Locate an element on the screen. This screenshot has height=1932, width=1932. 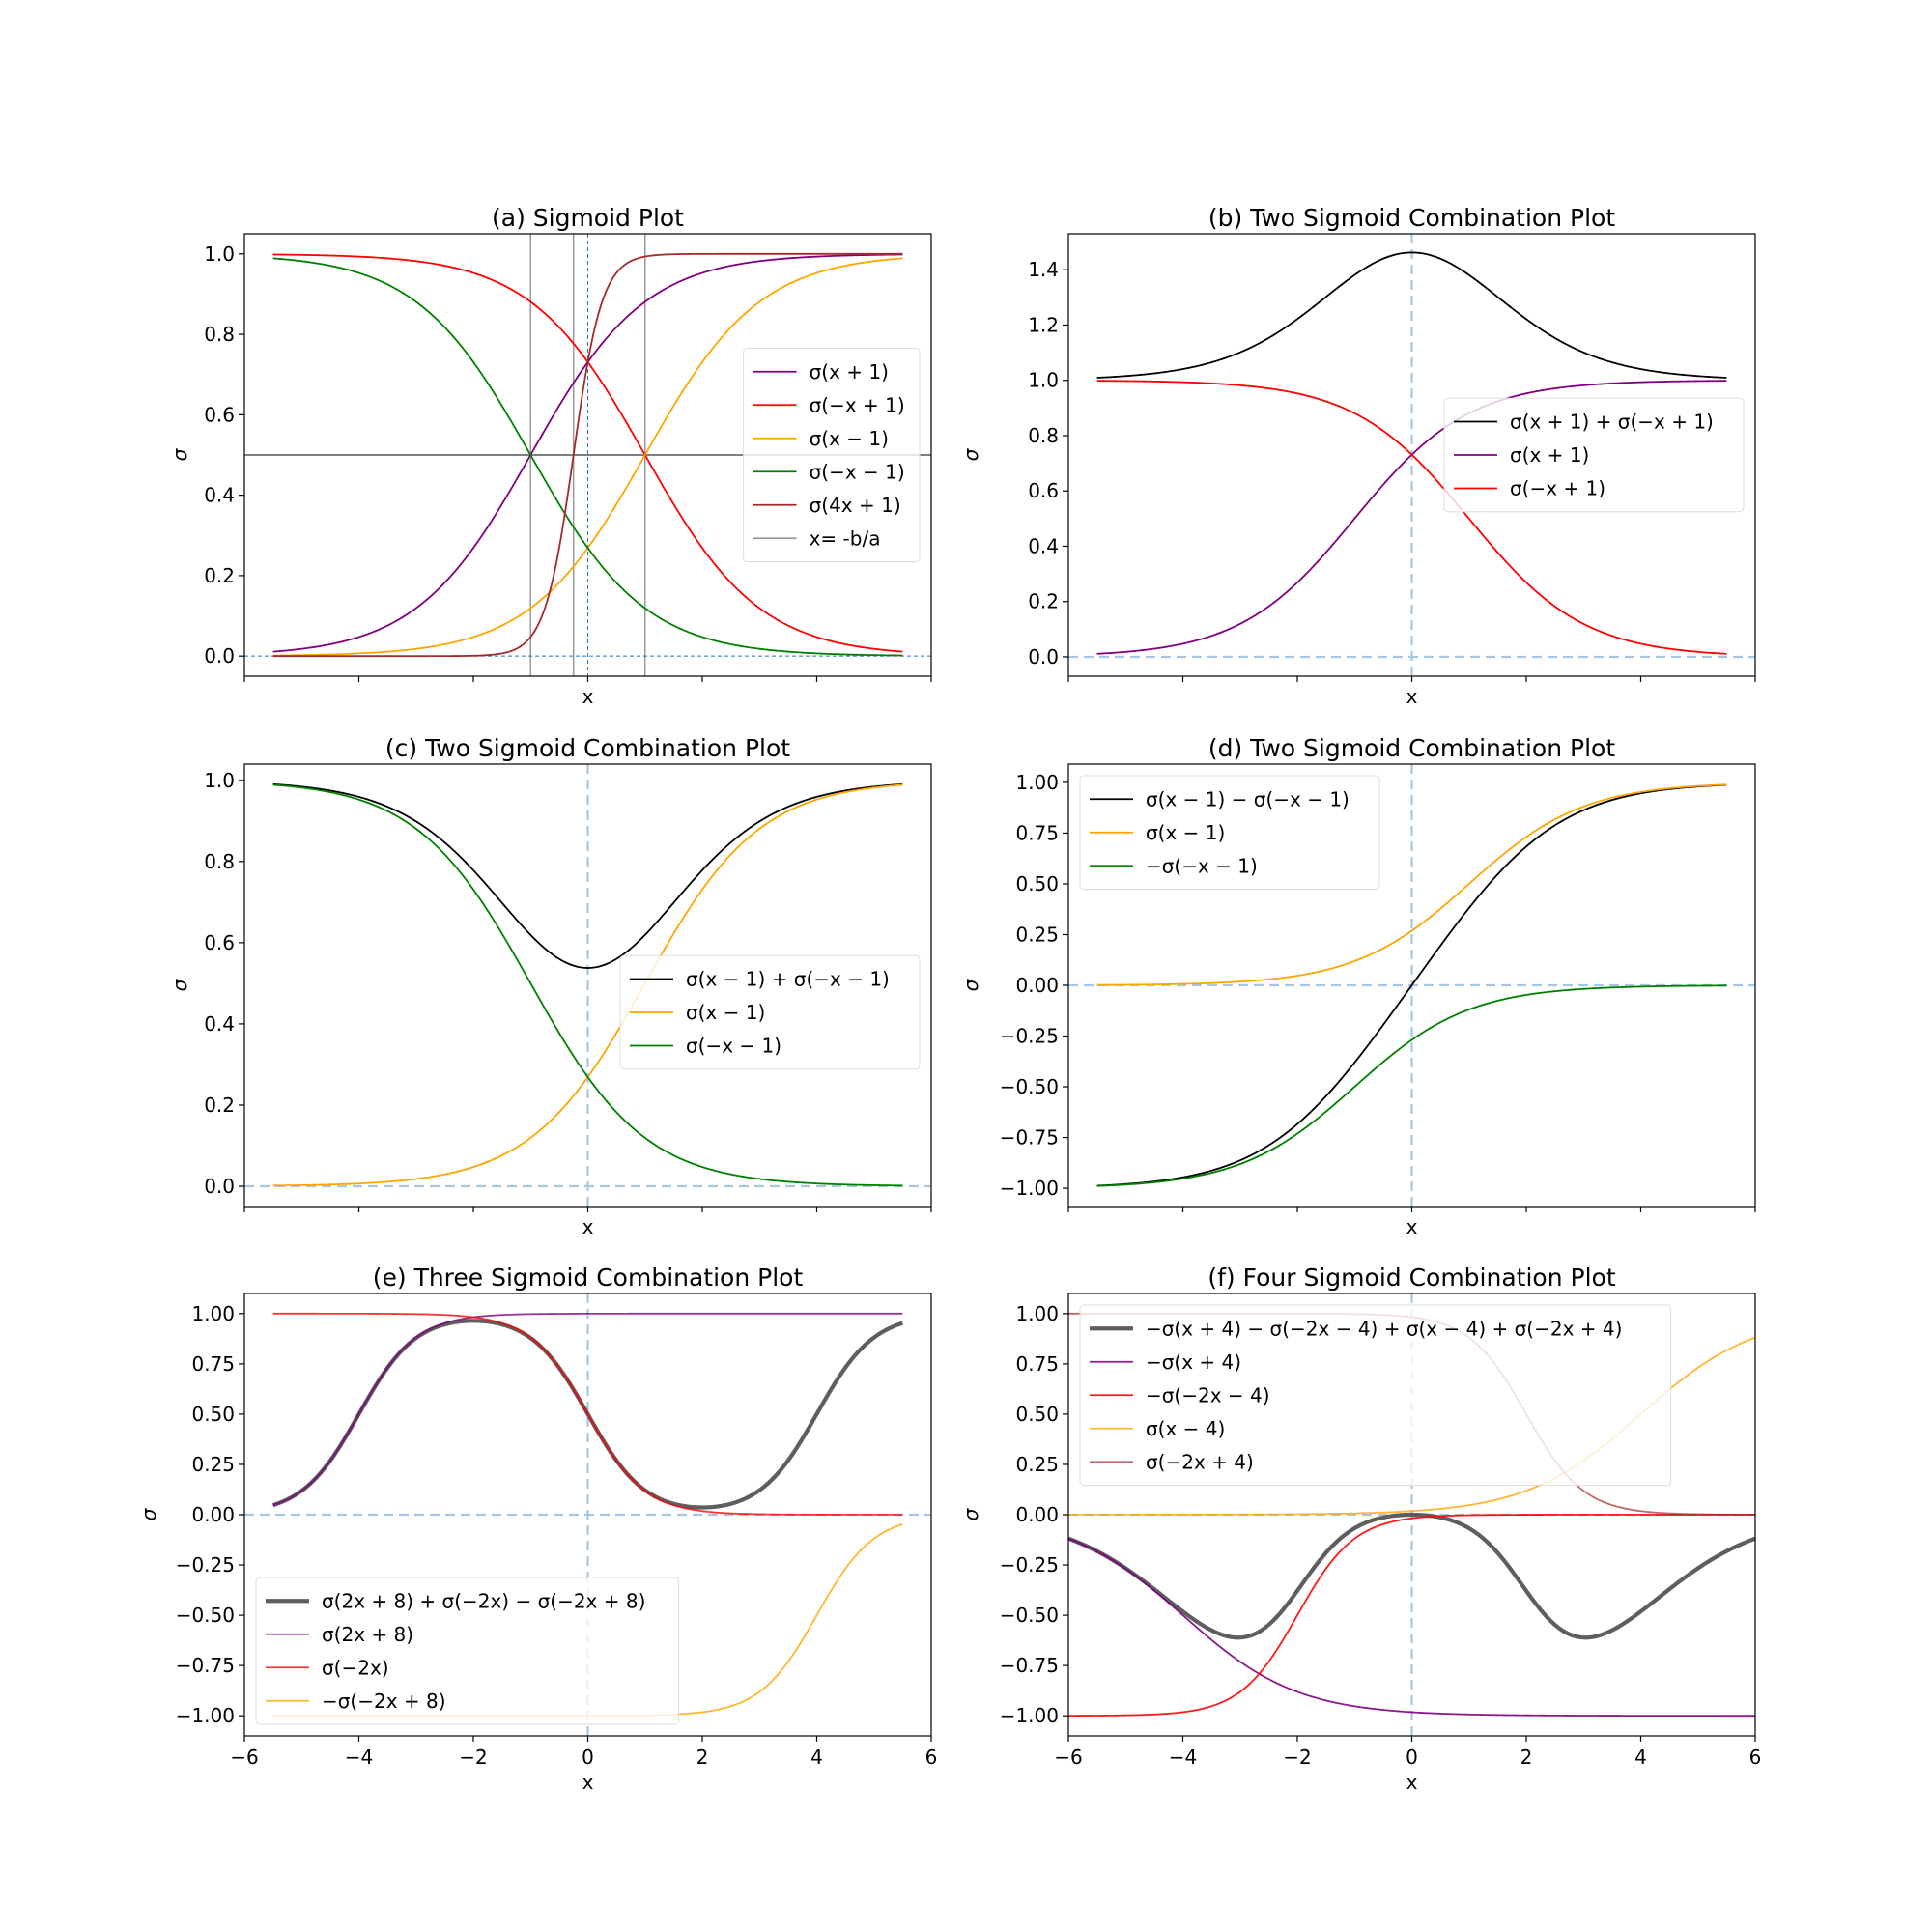
legend-label: σ(2x + 8) is located at coordinates (367, 1634).